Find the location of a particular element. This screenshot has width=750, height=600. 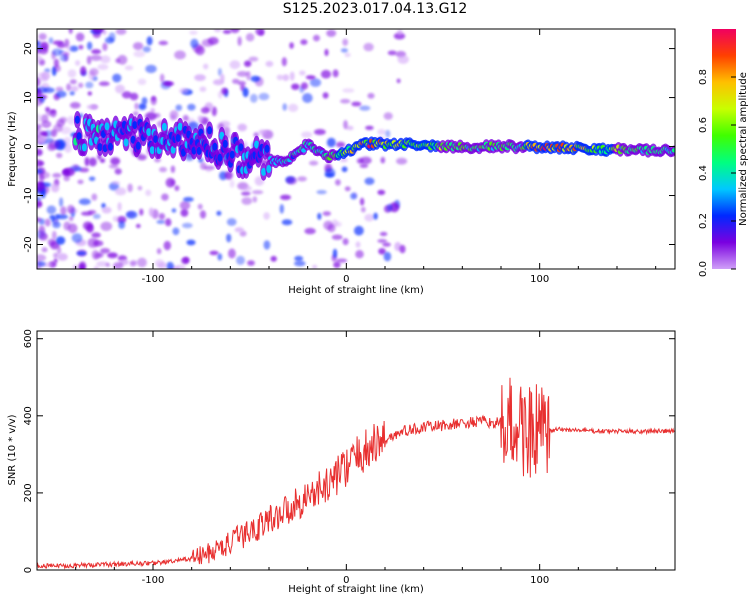

colorbar-tick-label: 0.6 is located at coordinates (703, 125).